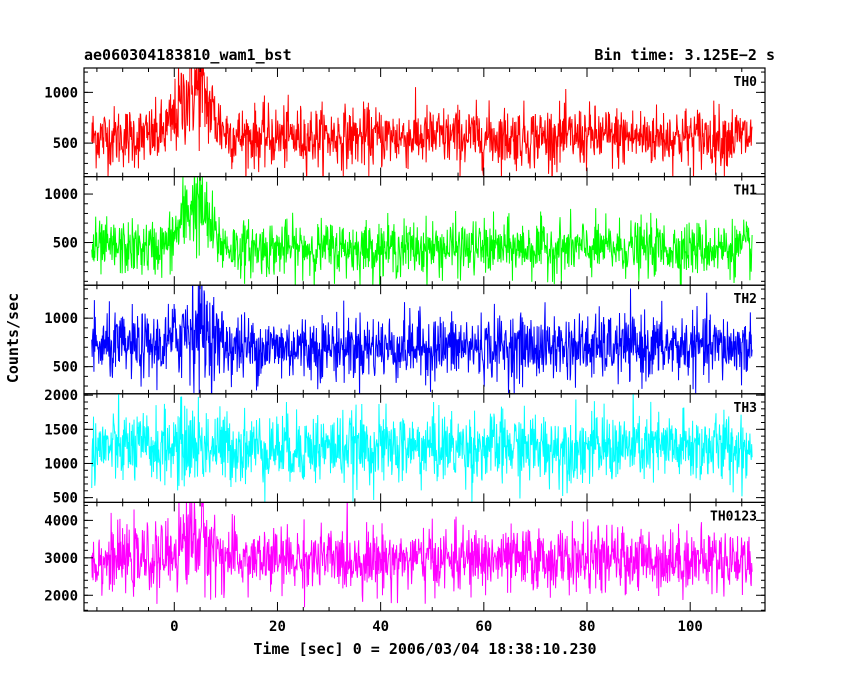 The width and height of the screenshot is (850, 680). Describe the element at coordinates (684, 55) in the screenshot. I see `title-right: Bin time: 3.125E−2 s` at that location.